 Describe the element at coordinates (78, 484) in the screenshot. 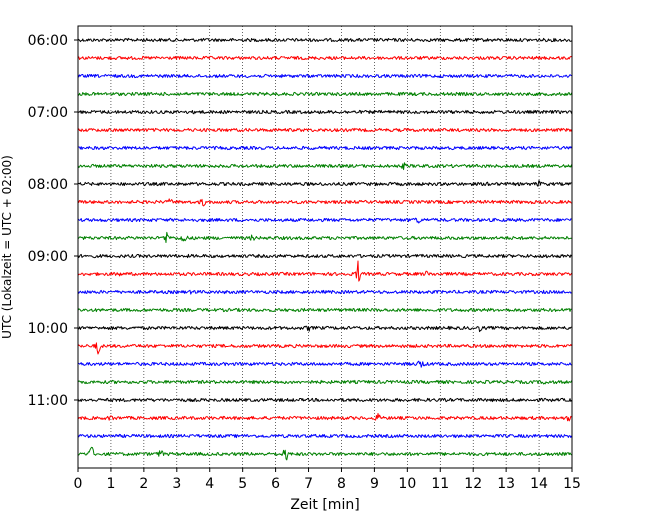

I see `x-tick-label: 0` at that location.